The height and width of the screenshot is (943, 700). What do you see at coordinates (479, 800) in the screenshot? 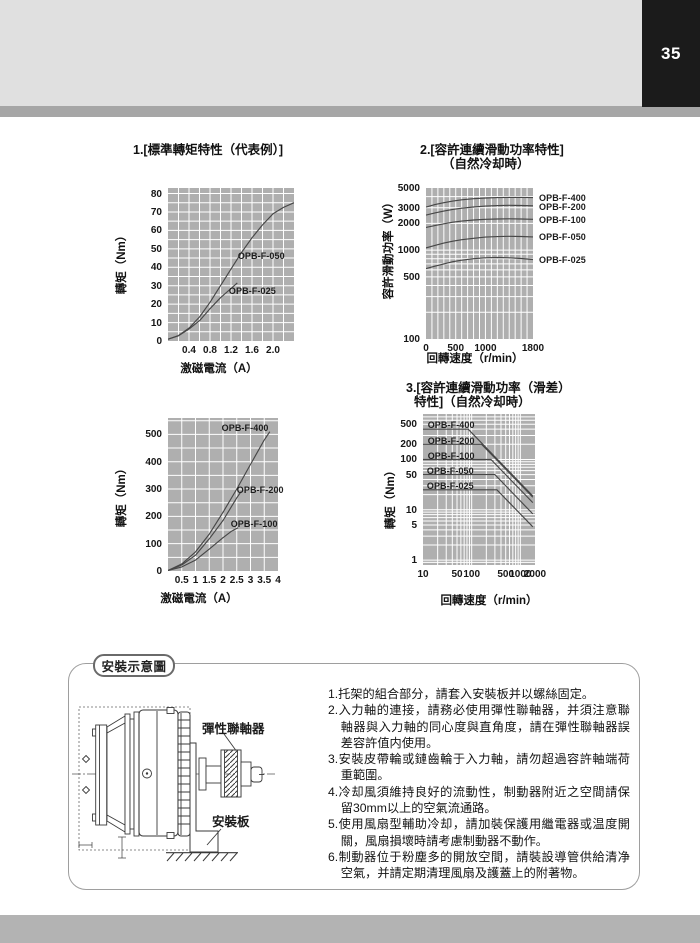
I see `installation-note-4: 4.冷却風須維持良好的流動性，制動器附近之空間請保留30mm以上的空氣流通路。` at bounding box center [479, 800].